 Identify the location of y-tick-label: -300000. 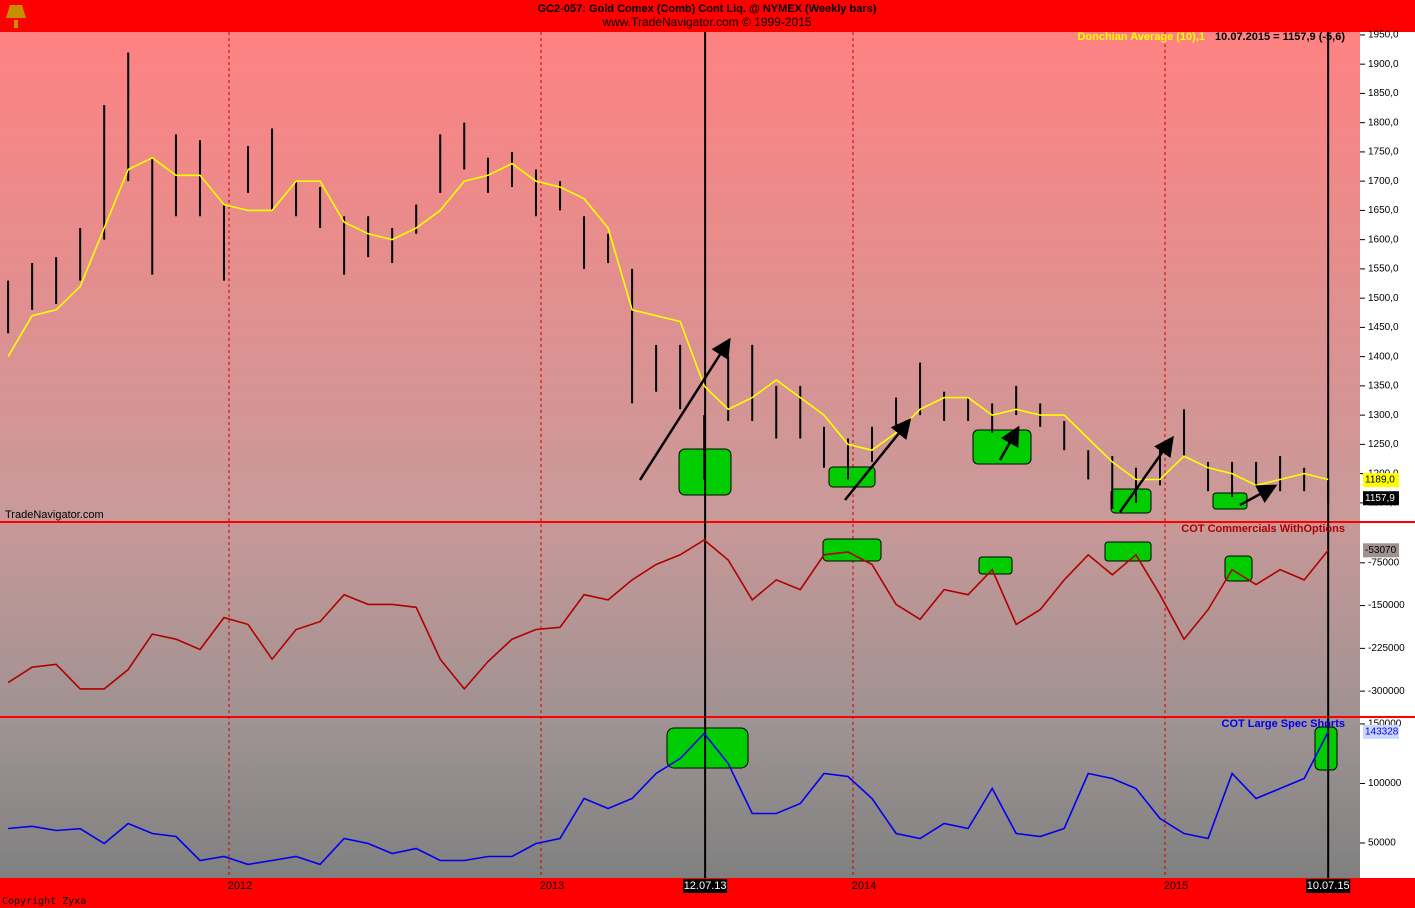
(1386, 691).